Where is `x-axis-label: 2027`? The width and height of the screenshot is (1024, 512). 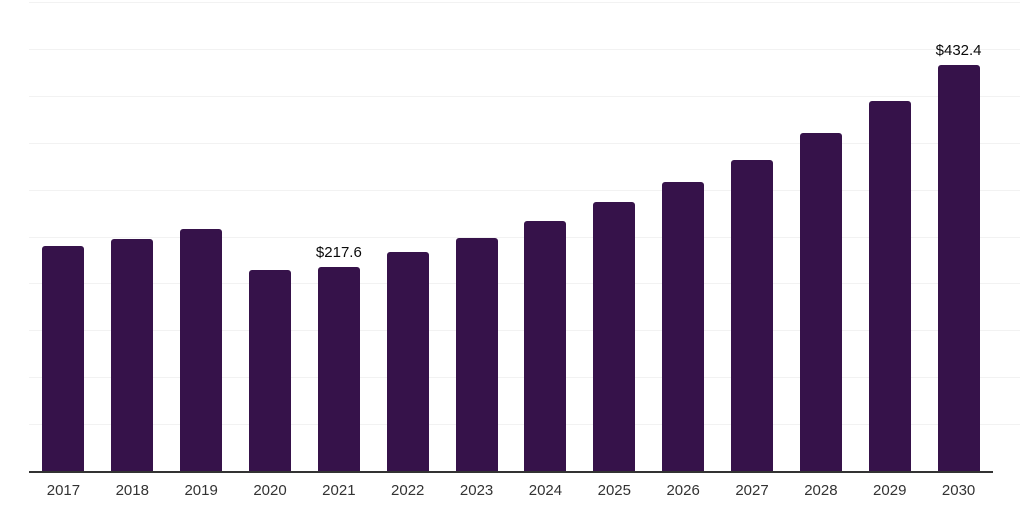 x-axis-label: 2027 is located at coordinates (752, 490).